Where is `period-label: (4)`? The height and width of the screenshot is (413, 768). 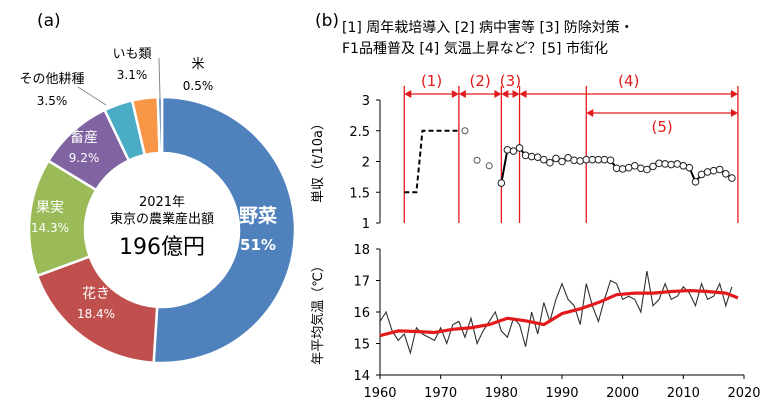
period-label: (4) is located at coordinates (628, 81).